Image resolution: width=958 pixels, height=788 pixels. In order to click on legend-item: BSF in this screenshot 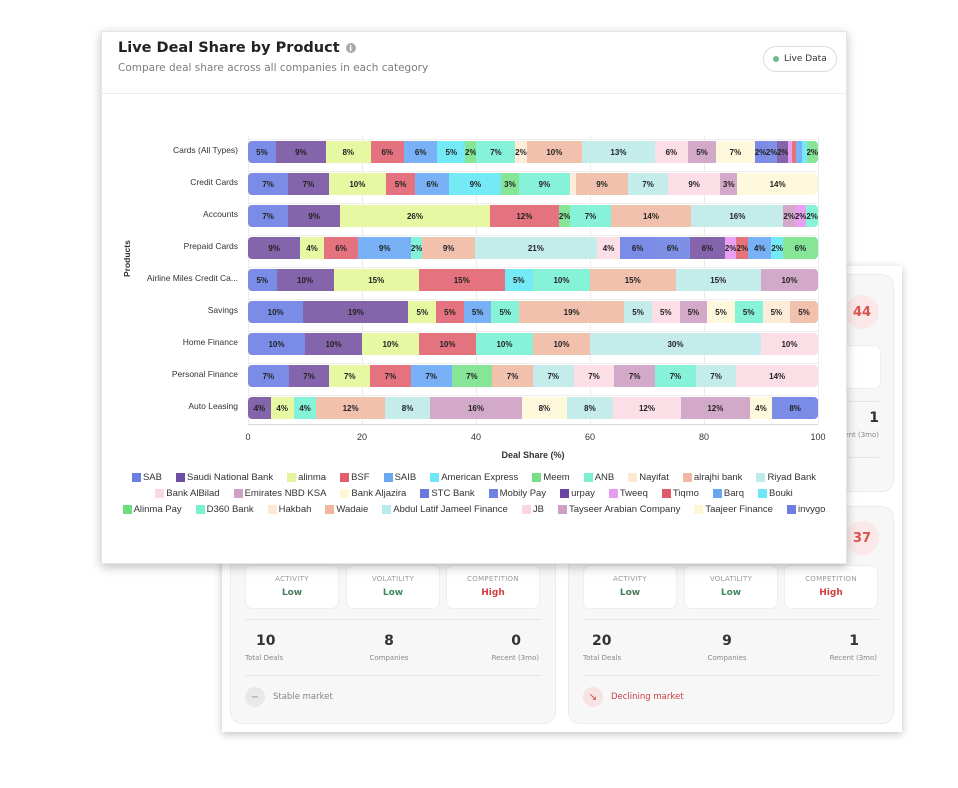, I will do `click(355, 477)`.